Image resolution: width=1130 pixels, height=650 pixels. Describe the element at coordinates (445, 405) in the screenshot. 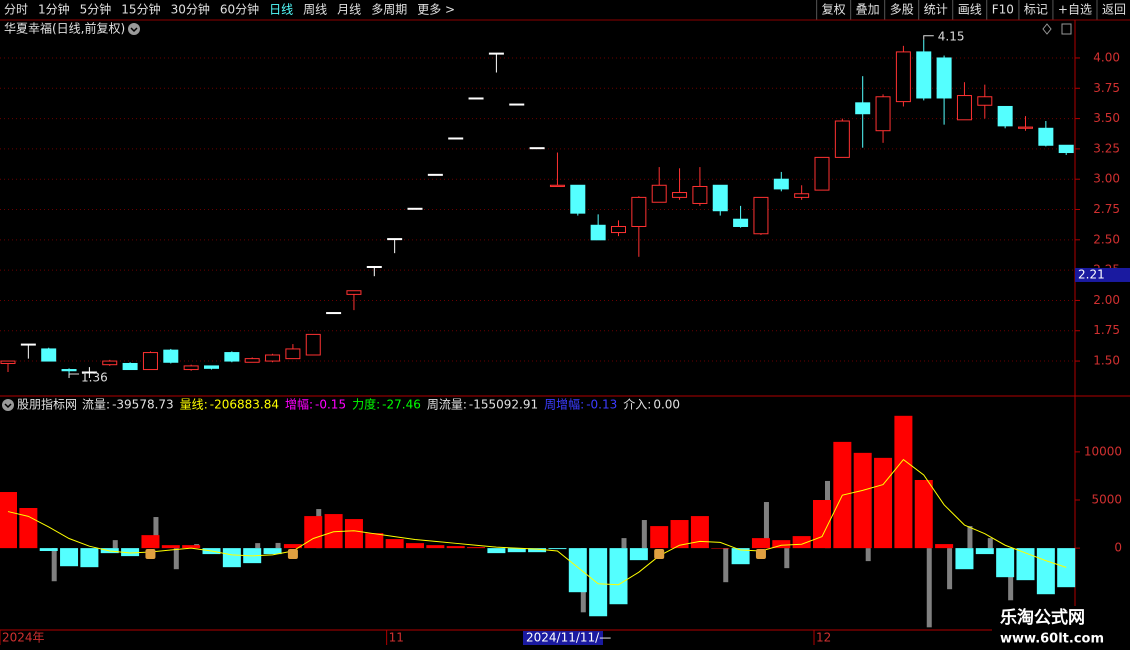

I see `legend-name: 周流量` at that location.